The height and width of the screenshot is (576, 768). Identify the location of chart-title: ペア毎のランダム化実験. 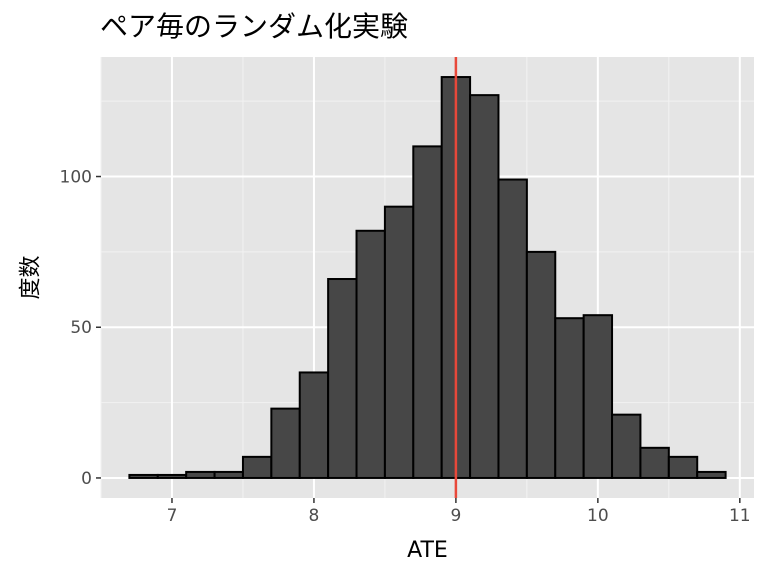
(254, 26).